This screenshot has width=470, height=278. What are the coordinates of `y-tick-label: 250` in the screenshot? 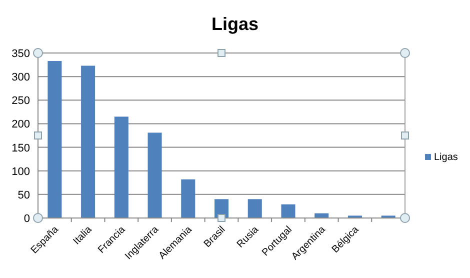 It's located at (21, 101).